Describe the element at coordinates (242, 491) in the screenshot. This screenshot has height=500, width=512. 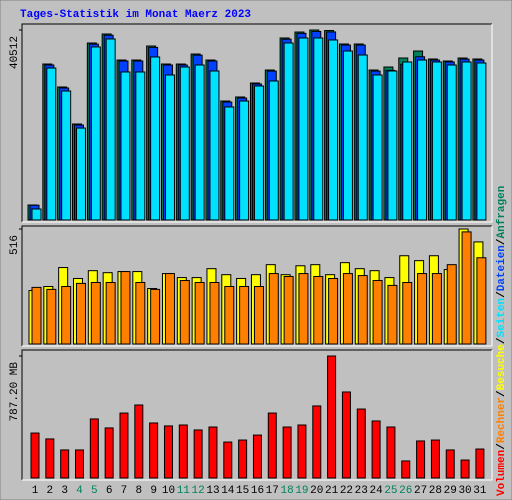
I see `x-tick-label: 15` at that location.